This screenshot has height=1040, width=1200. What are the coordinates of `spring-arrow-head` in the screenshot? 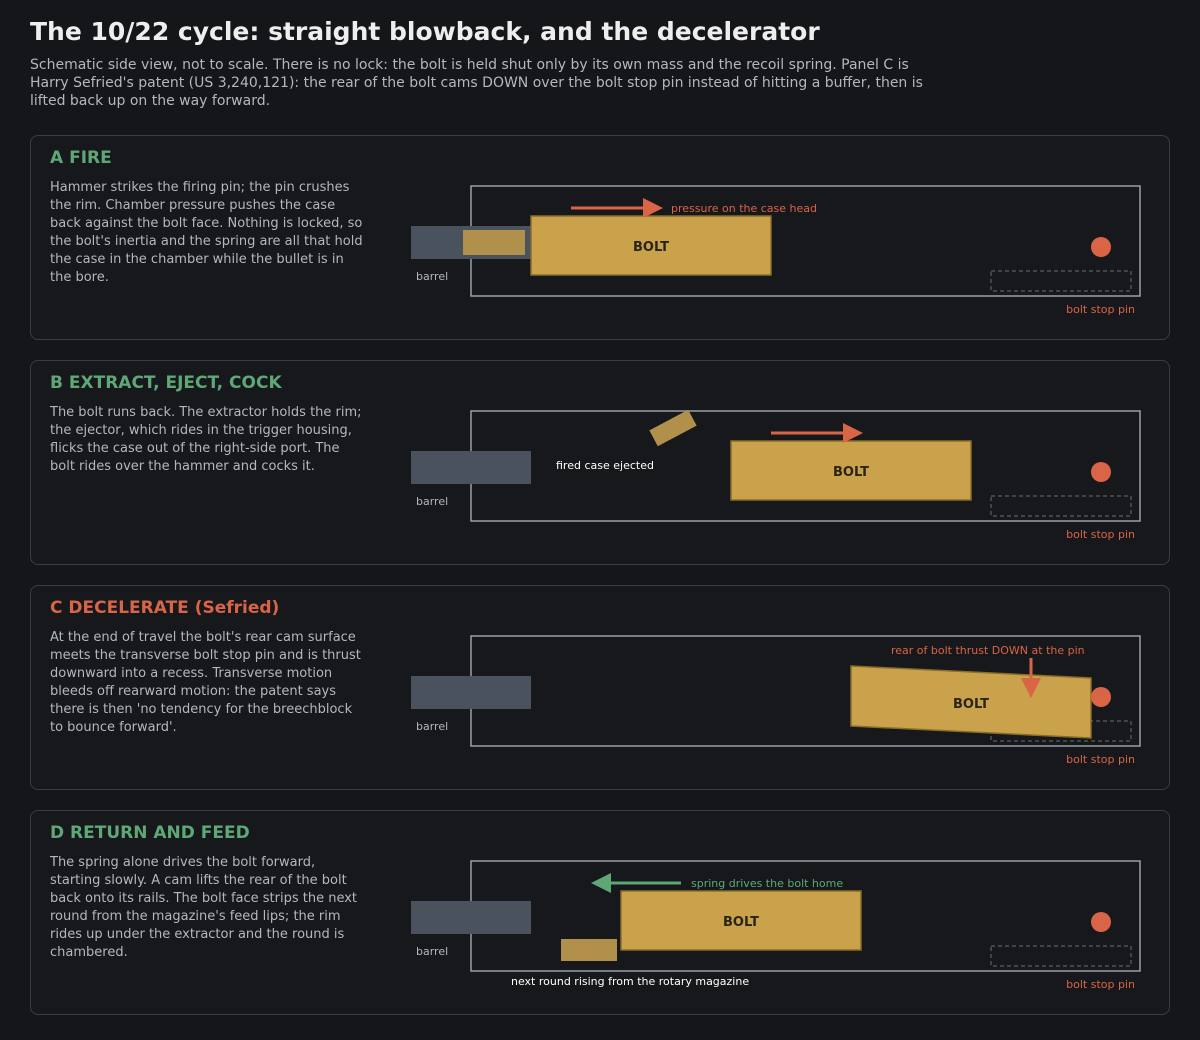 It's located at (601, 883).